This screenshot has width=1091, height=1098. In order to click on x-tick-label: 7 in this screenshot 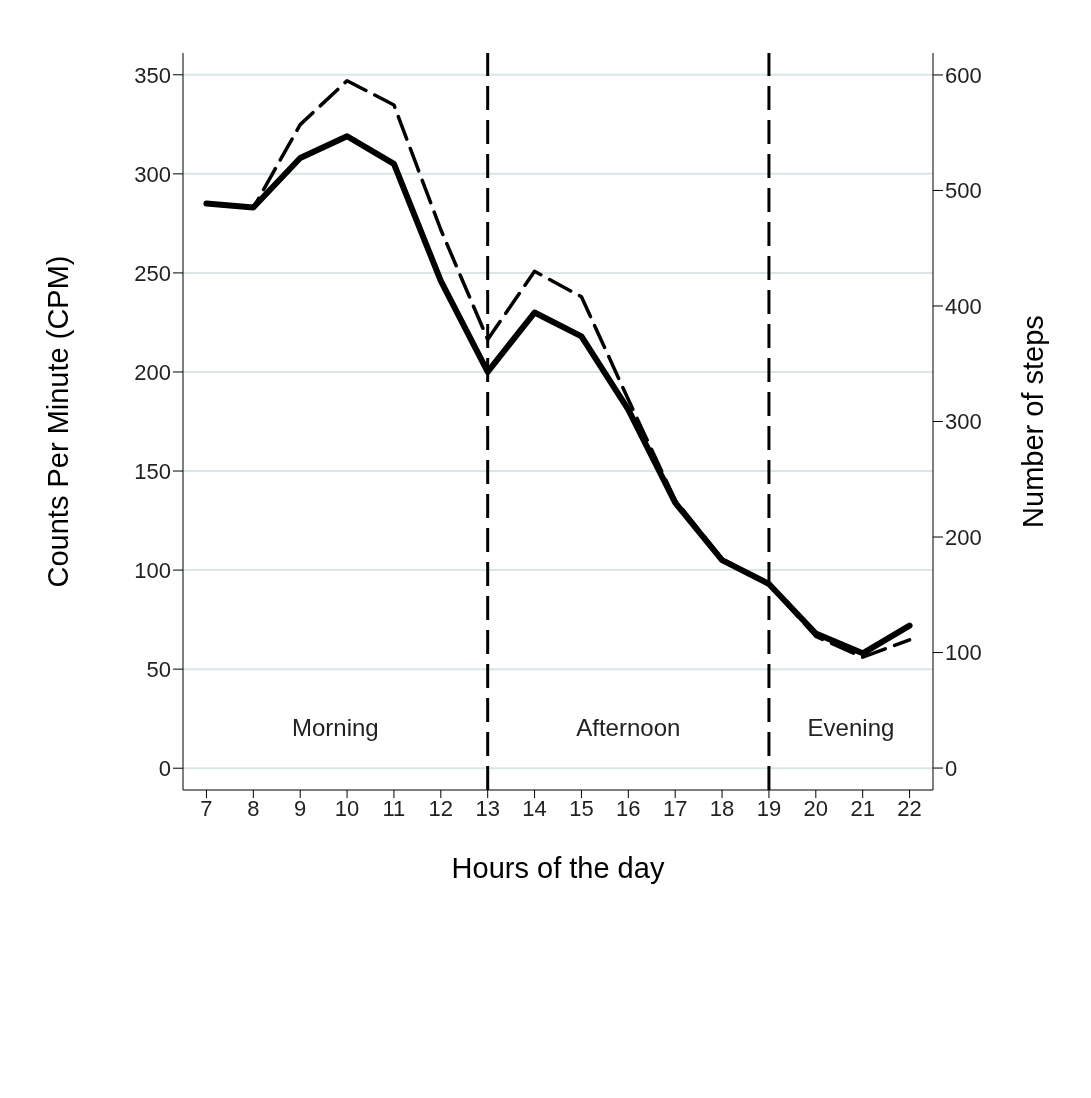, I will do `click(206, 808)`.